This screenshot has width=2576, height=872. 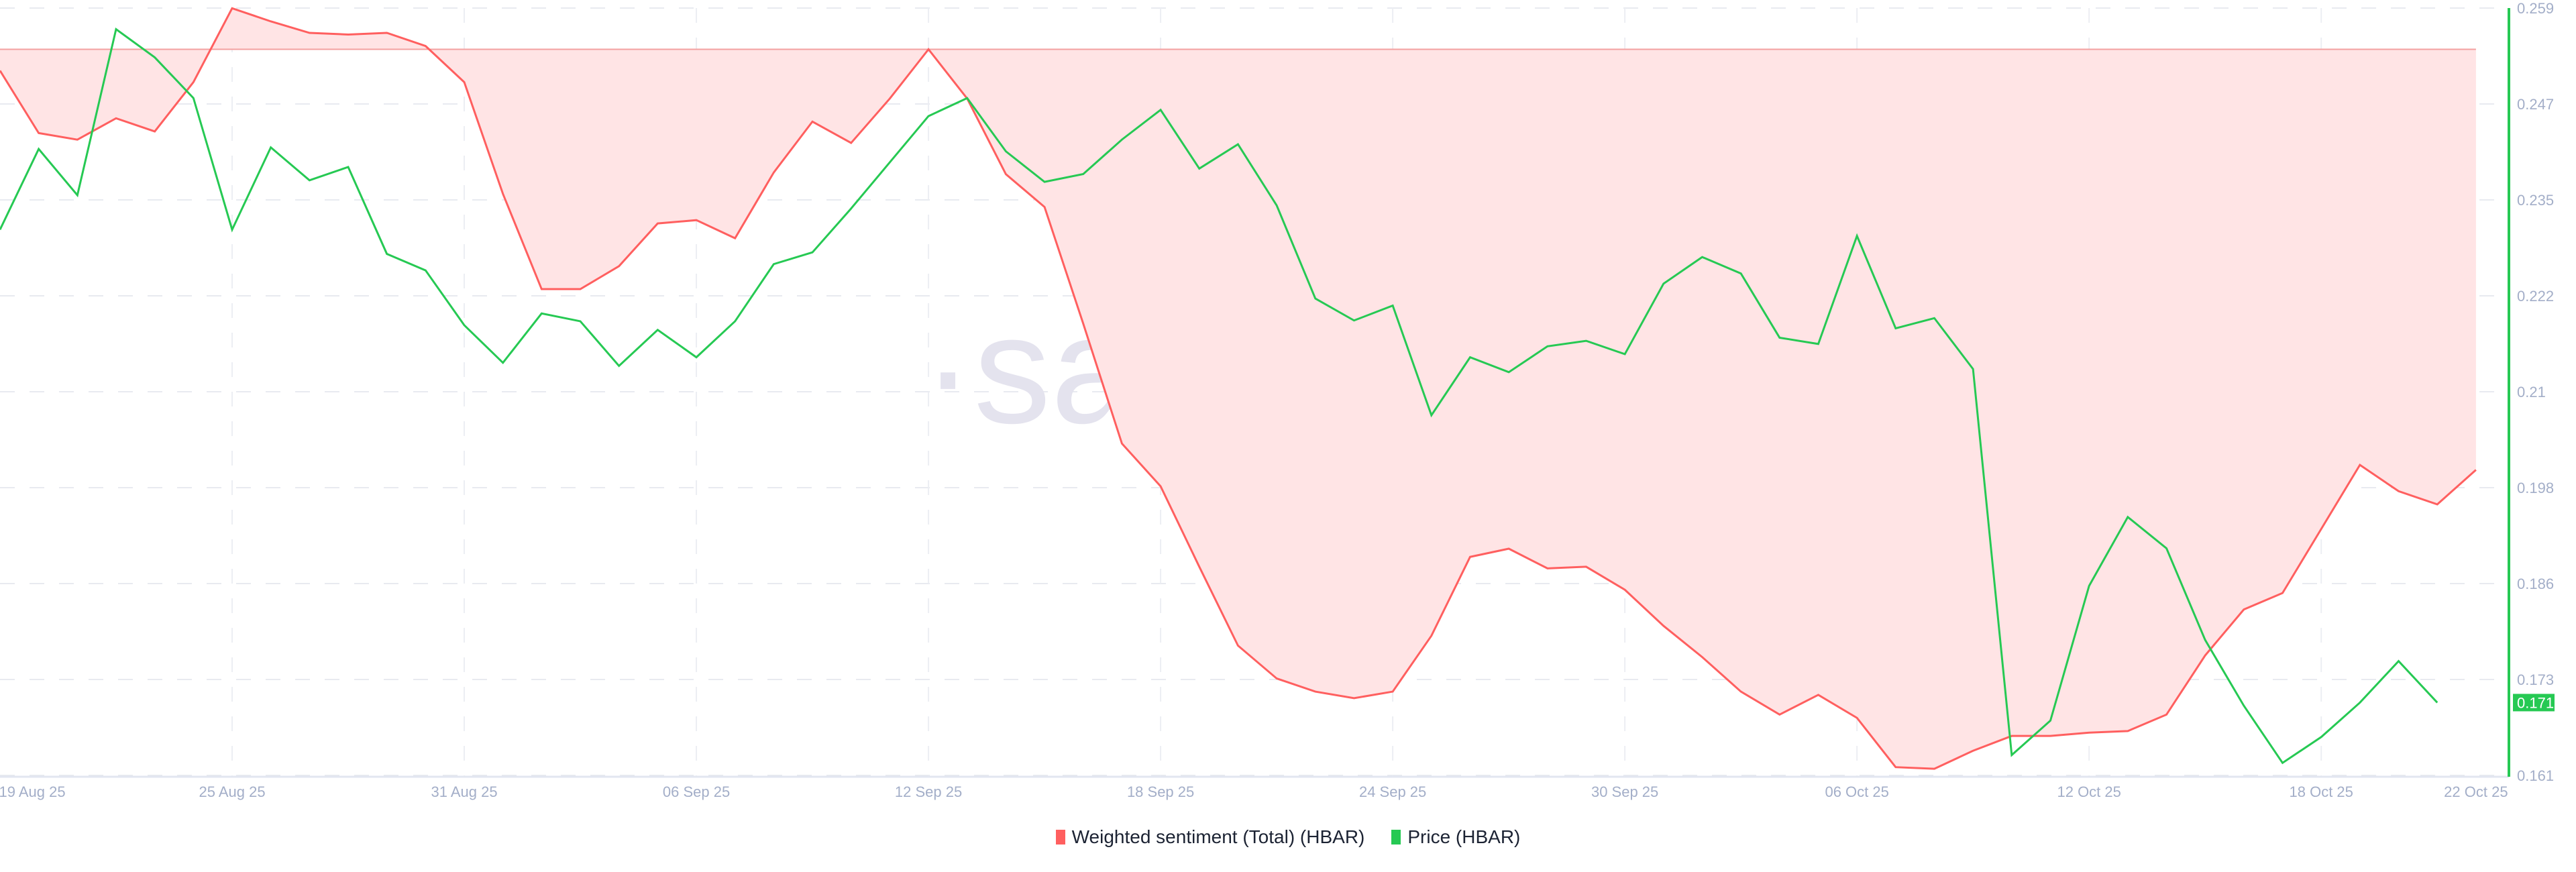 I want to click on legend-item-price: Price (HBAR), so click(x=1455, y=837).